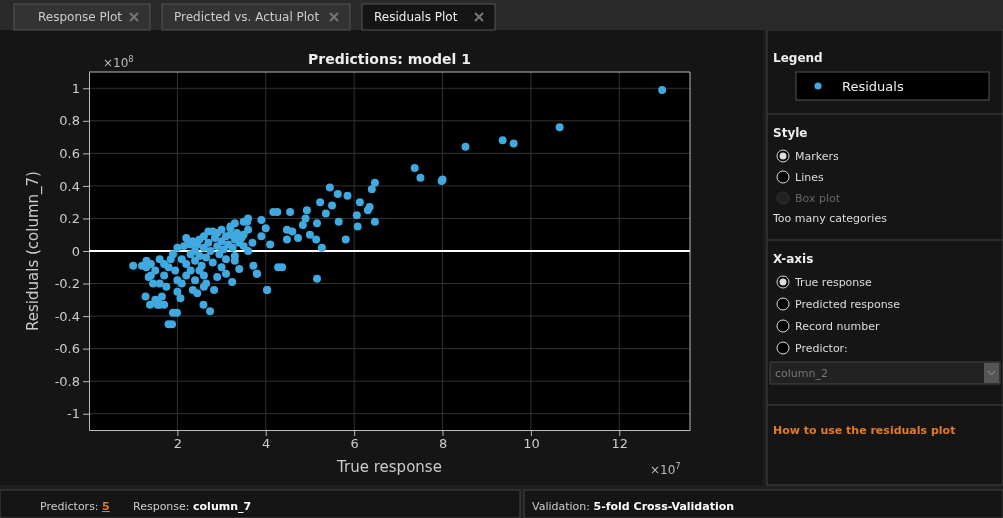  What do you see at coordinates (75, 251) in the screenshot?
I see `y-tick-label: 0` at bounding box center [75, 251].